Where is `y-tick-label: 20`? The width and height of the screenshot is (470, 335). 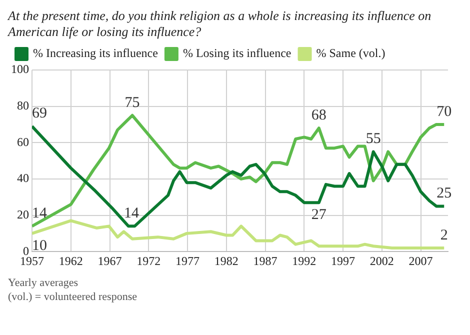 y-tick-label: 20 is located at coordinates (23, 214).